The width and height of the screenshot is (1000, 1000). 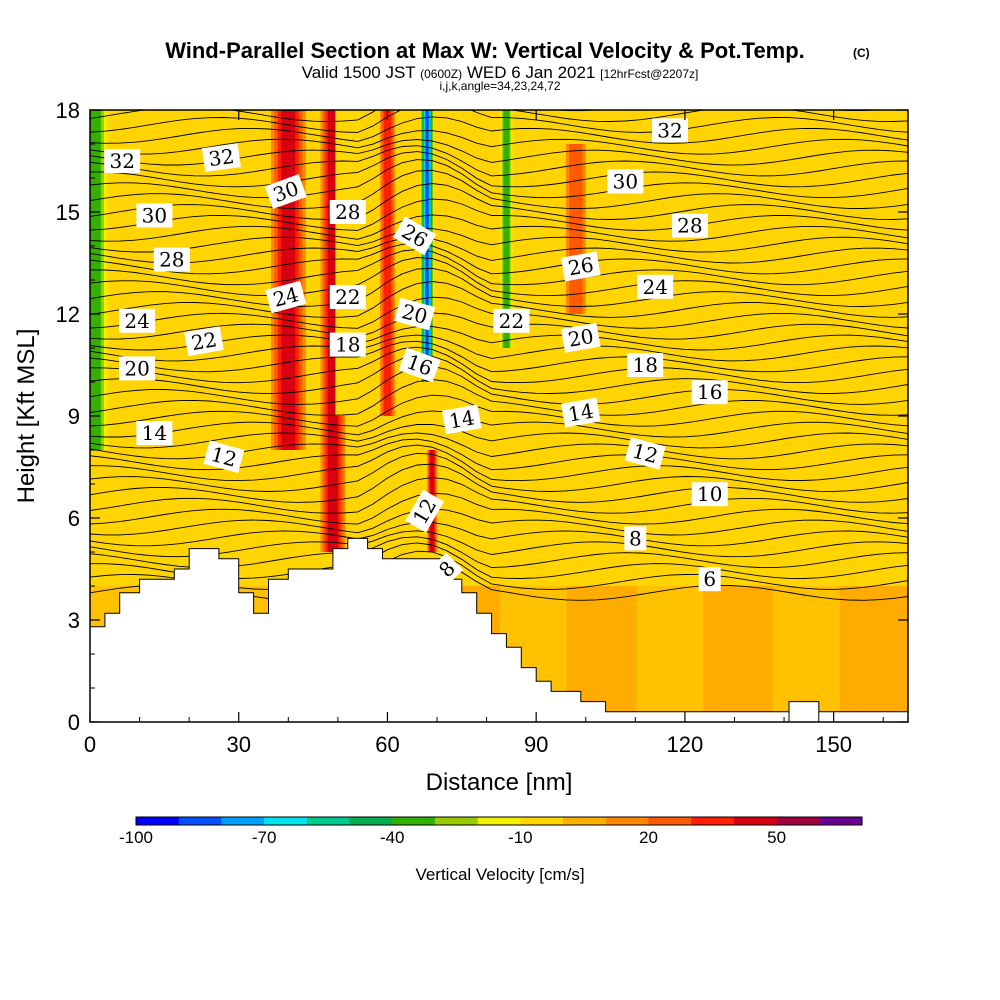 I want to click on y-axis-label: Height [Kft MSL], so click(x=26, y=416).